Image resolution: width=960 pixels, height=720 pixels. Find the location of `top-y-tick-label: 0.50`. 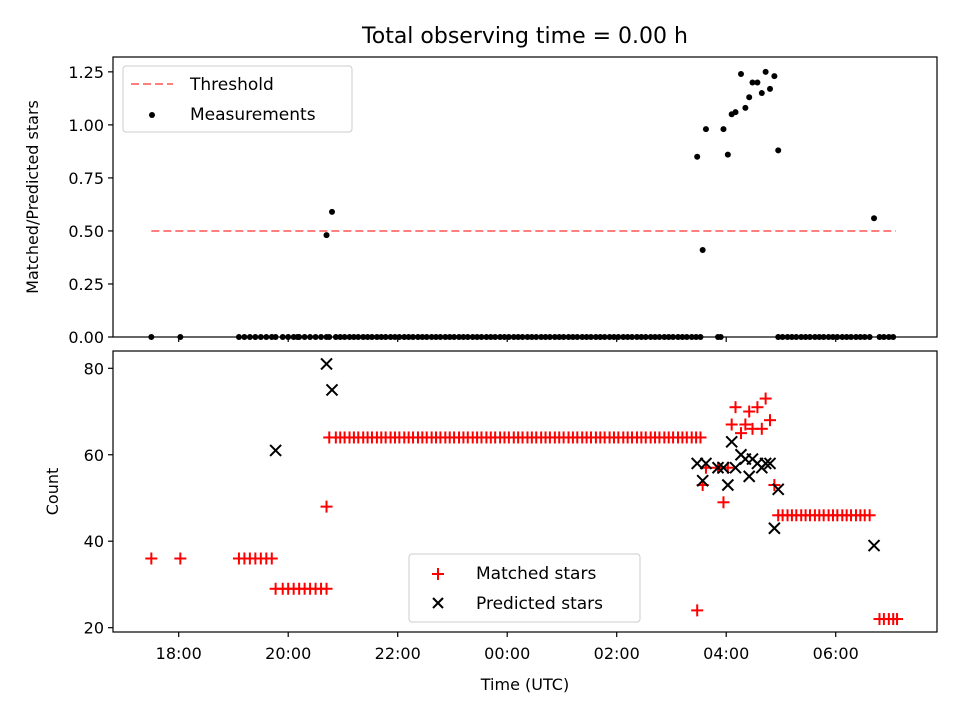

top-y-tick-label: 0.50 is located at coordinates (86, 231).